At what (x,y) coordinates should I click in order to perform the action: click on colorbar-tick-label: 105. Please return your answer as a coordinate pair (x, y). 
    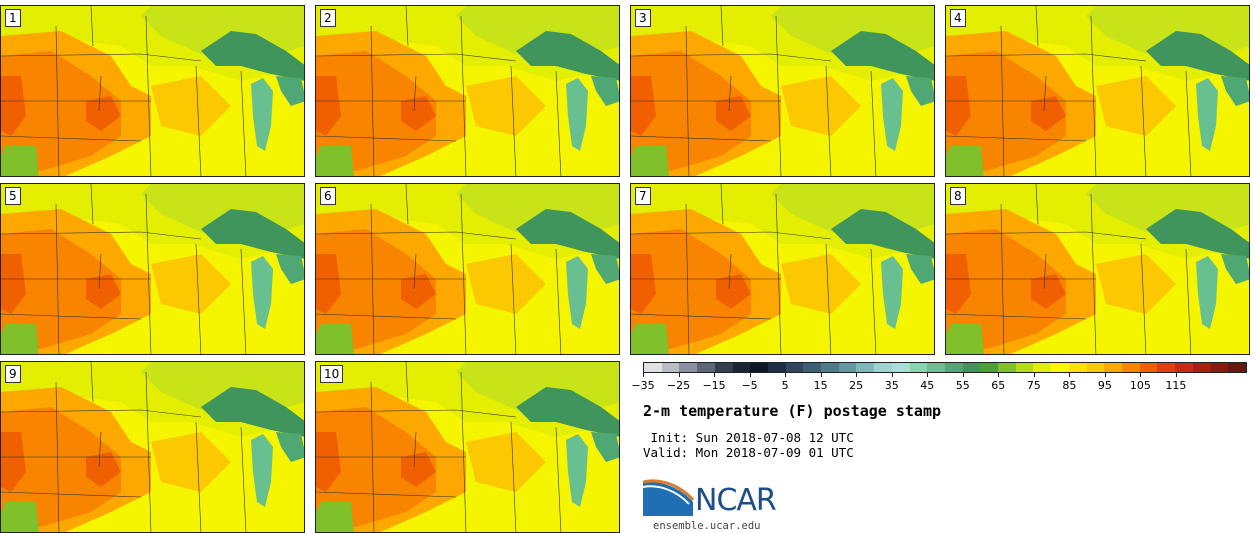
    Looking at the image, I should click on (1140, 385).